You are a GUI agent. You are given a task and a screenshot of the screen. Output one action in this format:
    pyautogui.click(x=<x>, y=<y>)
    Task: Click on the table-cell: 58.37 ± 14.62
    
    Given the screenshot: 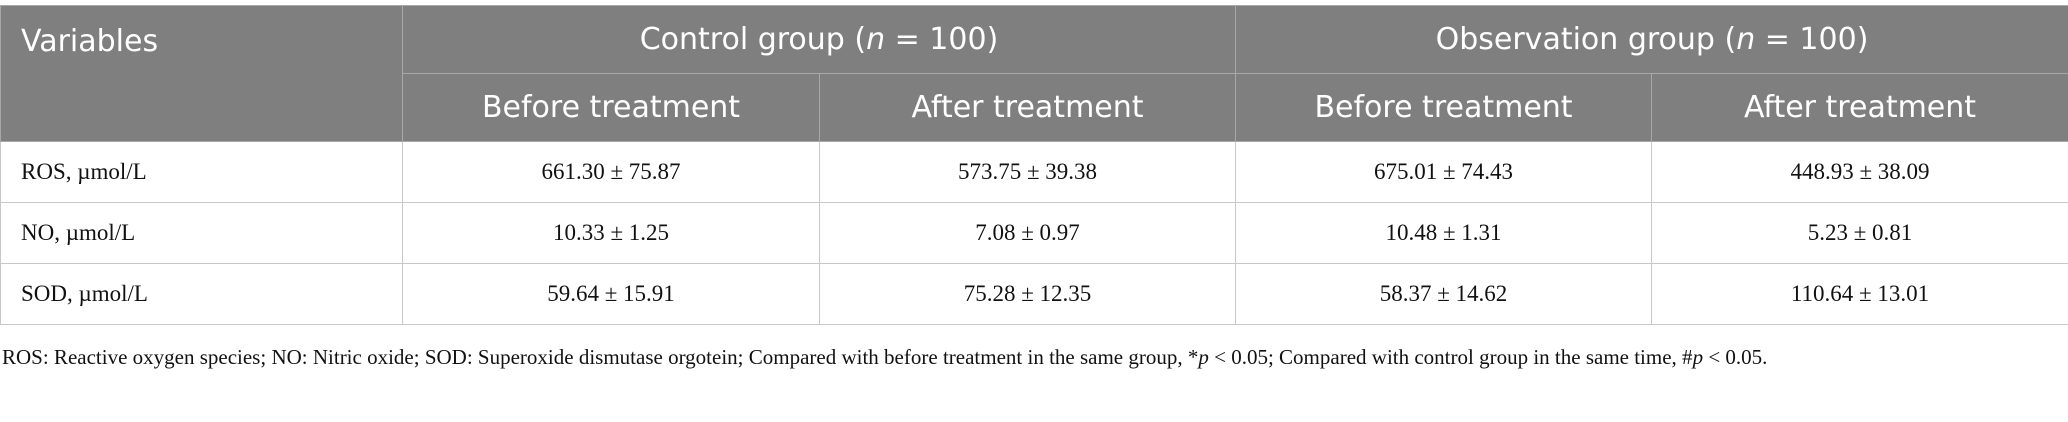 What is the action you would take?
    pyautogui.click(x=1444, y=294)
    